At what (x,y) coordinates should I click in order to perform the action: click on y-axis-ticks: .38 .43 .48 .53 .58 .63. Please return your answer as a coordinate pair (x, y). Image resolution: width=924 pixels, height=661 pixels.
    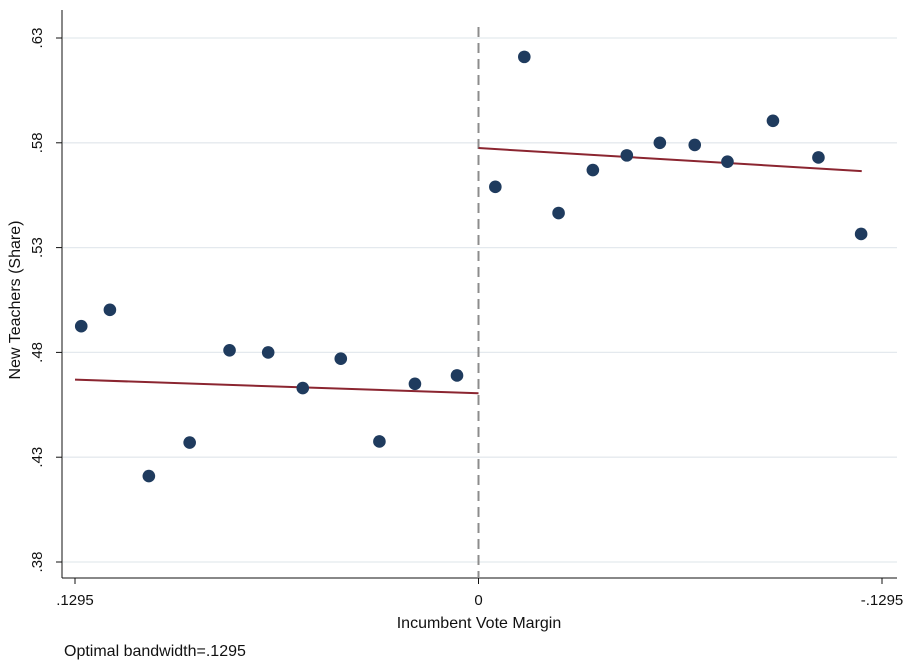
    Looking at the image, I should click on (45, 300).